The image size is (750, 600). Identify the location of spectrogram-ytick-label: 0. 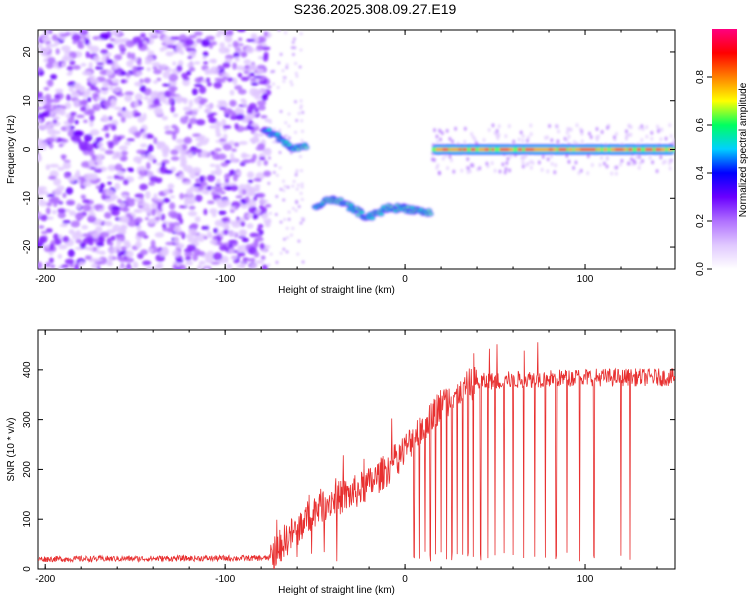
(27, 149).